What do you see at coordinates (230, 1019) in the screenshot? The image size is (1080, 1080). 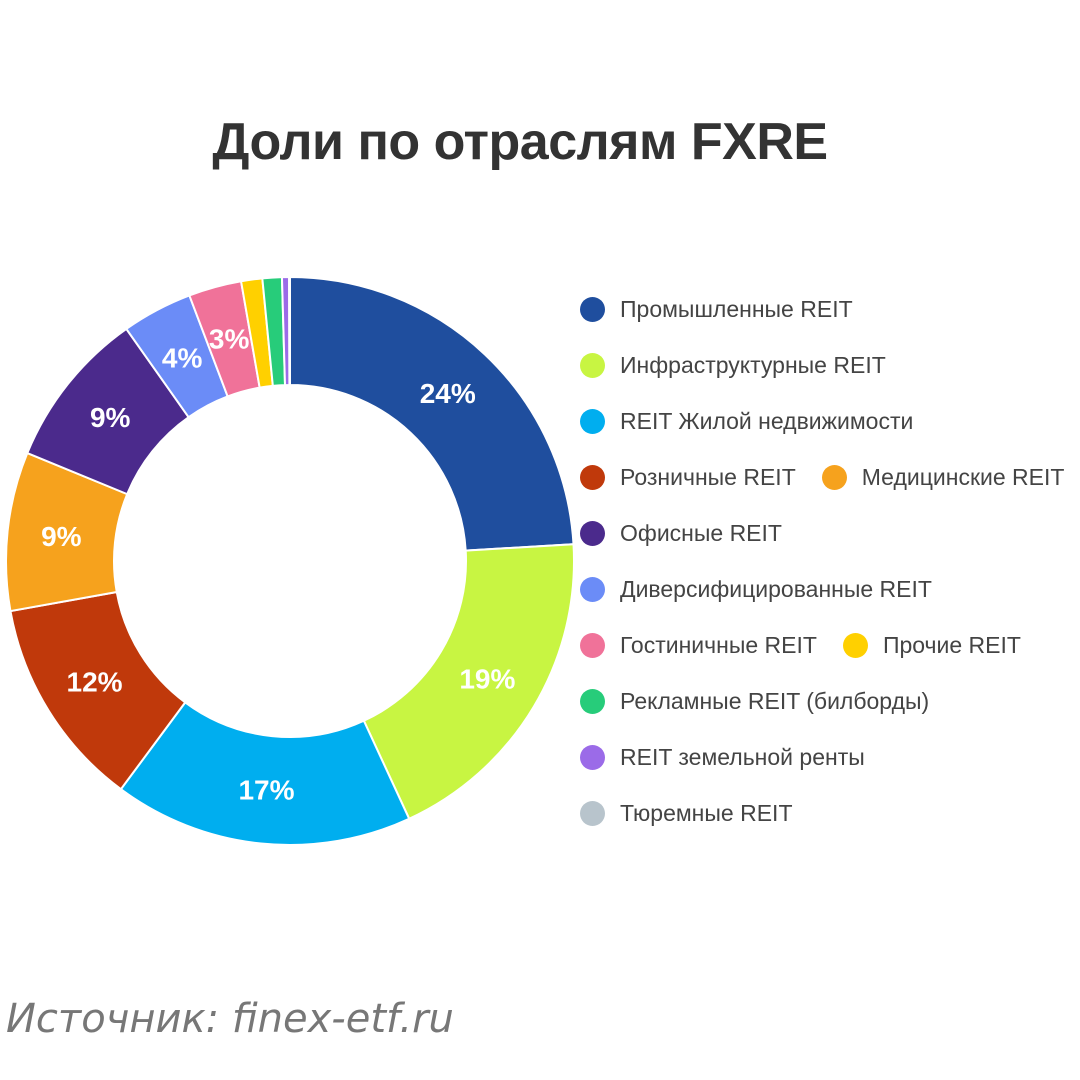 I see `source-note: Источник: finex-etf.ru` at bounding box center [230, 1019].